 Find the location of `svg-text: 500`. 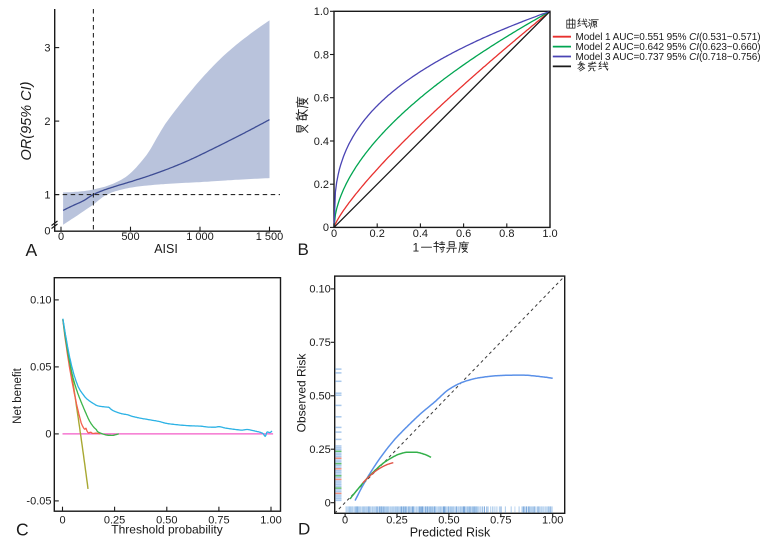

svg-text: 500 is located at coordinates (130, 237).